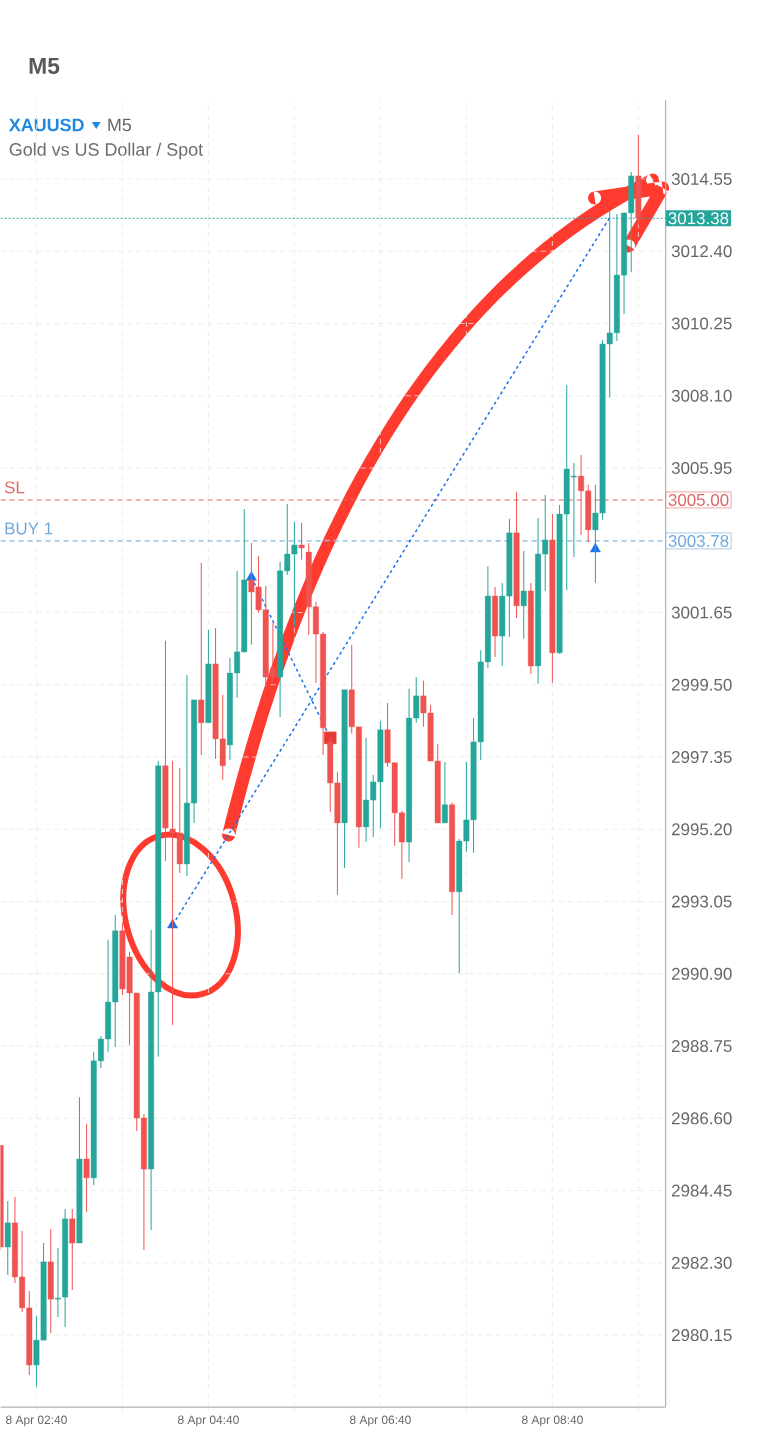  I want to click on y-tick-label: 3001.65, so click(701, 612).